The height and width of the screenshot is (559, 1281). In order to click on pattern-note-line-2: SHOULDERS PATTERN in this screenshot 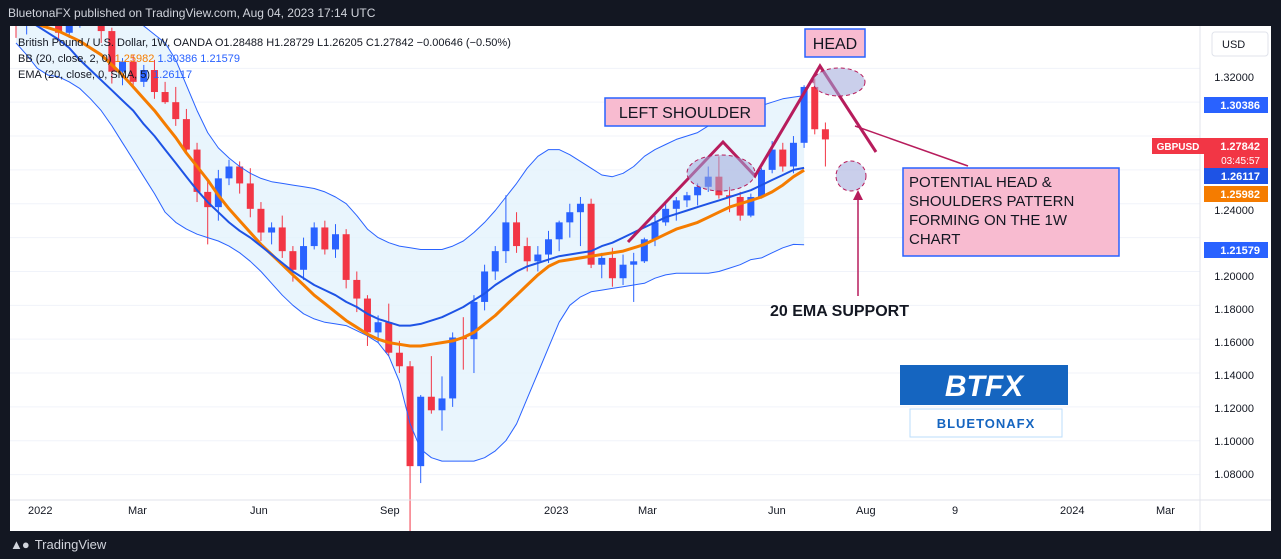, I will do `click(991, 201)`.